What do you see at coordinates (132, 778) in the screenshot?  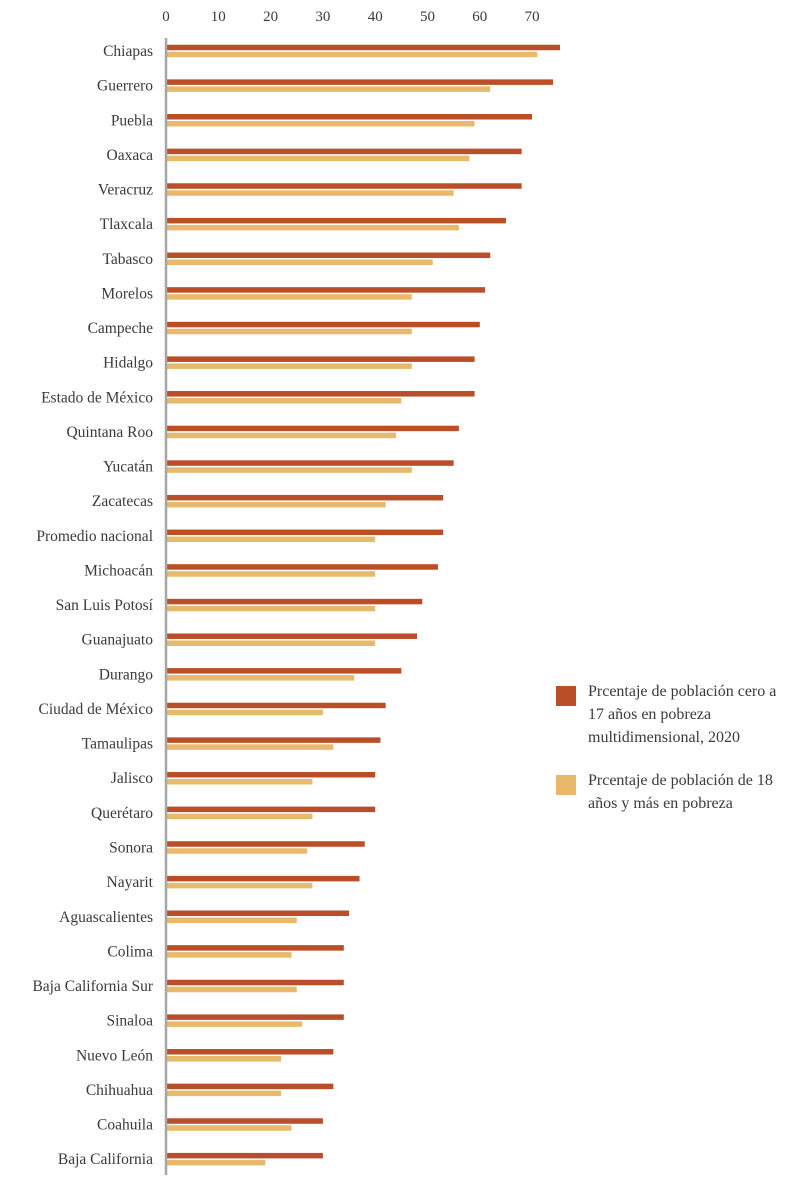 I see `category-label: Jalisco` at bounding box center [132, 778].